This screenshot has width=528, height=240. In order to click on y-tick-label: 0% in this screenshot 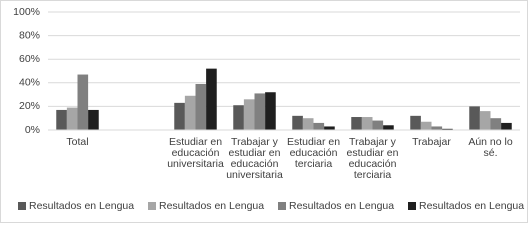, I will do `click(32, 130)`.